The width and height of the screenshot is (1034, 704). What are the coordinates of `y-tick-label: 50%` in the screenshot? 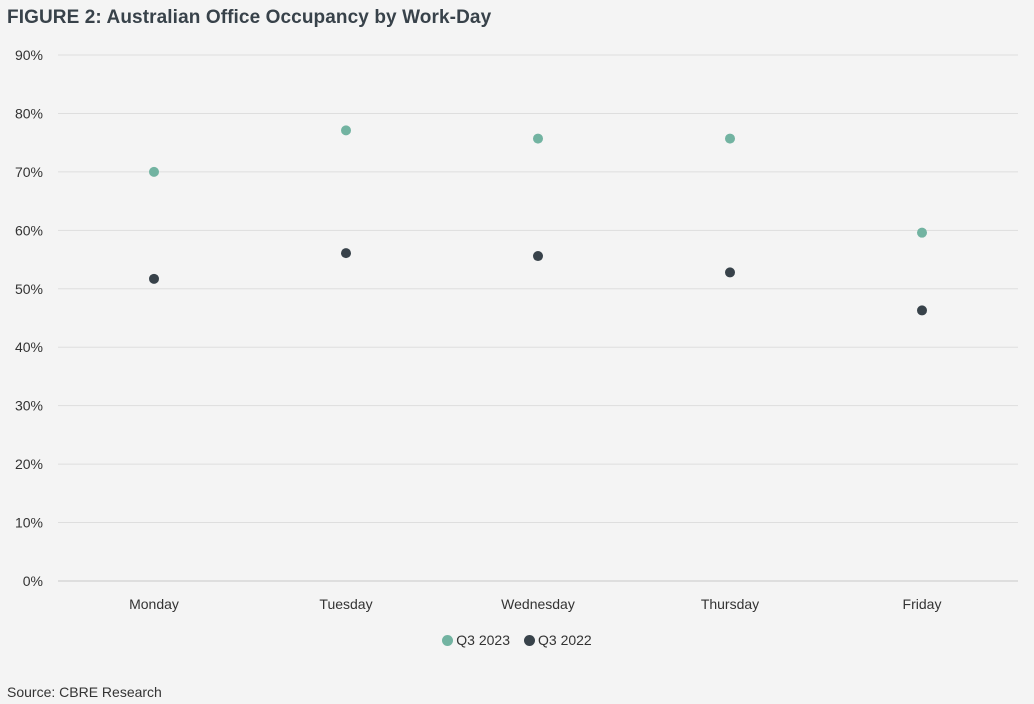 It's located at (29, 289).